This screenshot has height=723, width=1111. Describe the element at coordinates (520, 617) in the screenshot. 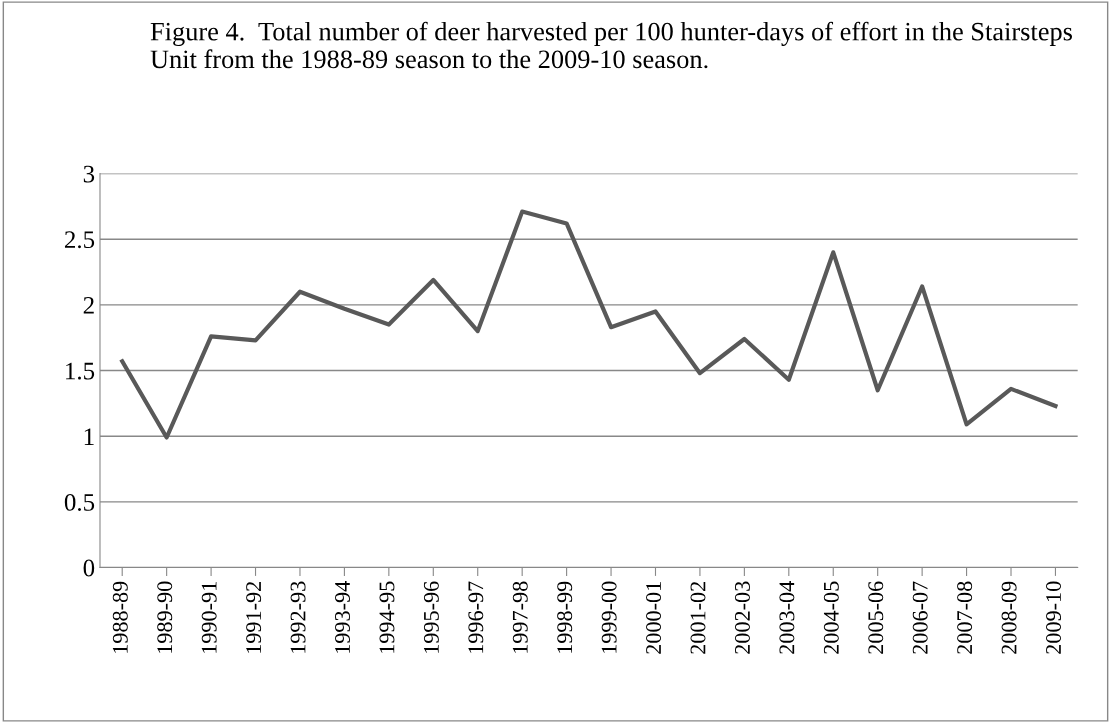

I see `x-tick-label: 1997-98` at that location.